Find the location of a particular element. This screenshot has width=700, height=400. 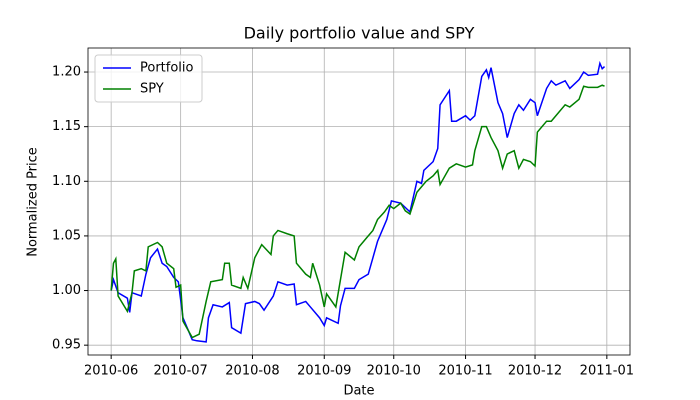

x-axis-label: Date is located at coordinates (358, 391).